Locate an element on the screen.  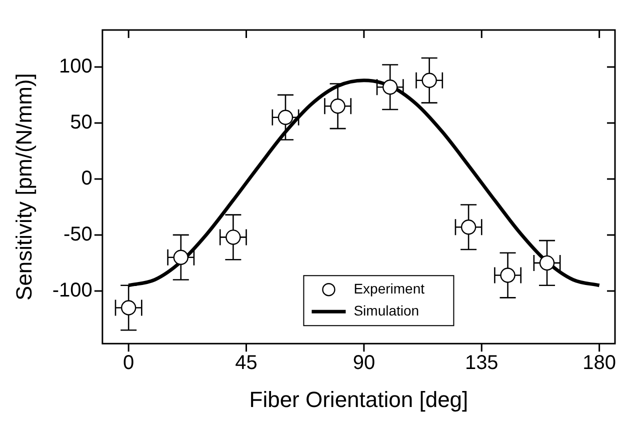
x-axis-title: Fiber Orientation [deg] is located at coordinates (358, 399).